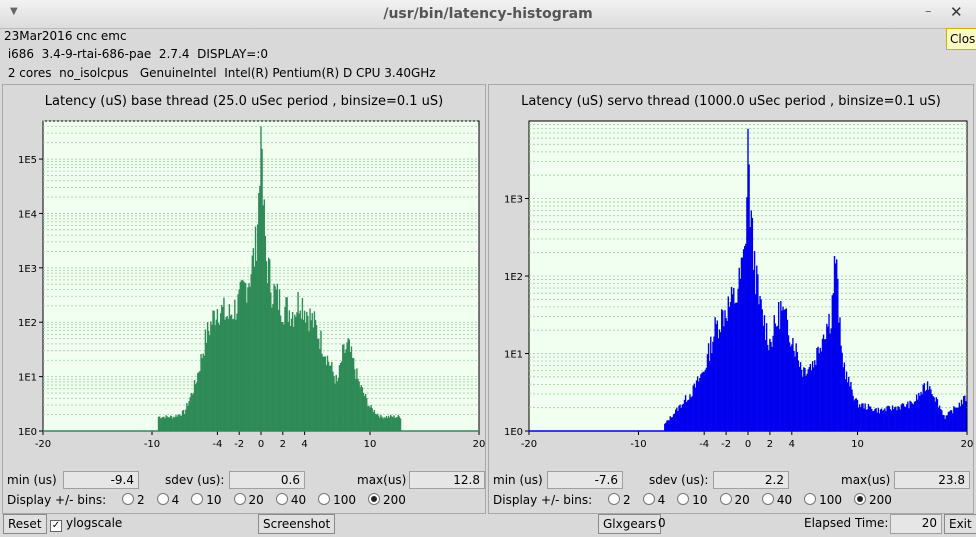  Describe the element at coordinates (65, 36) in the screenshot. I see `sysinfo-date: 23Mar2016 cnc emc` at that location.